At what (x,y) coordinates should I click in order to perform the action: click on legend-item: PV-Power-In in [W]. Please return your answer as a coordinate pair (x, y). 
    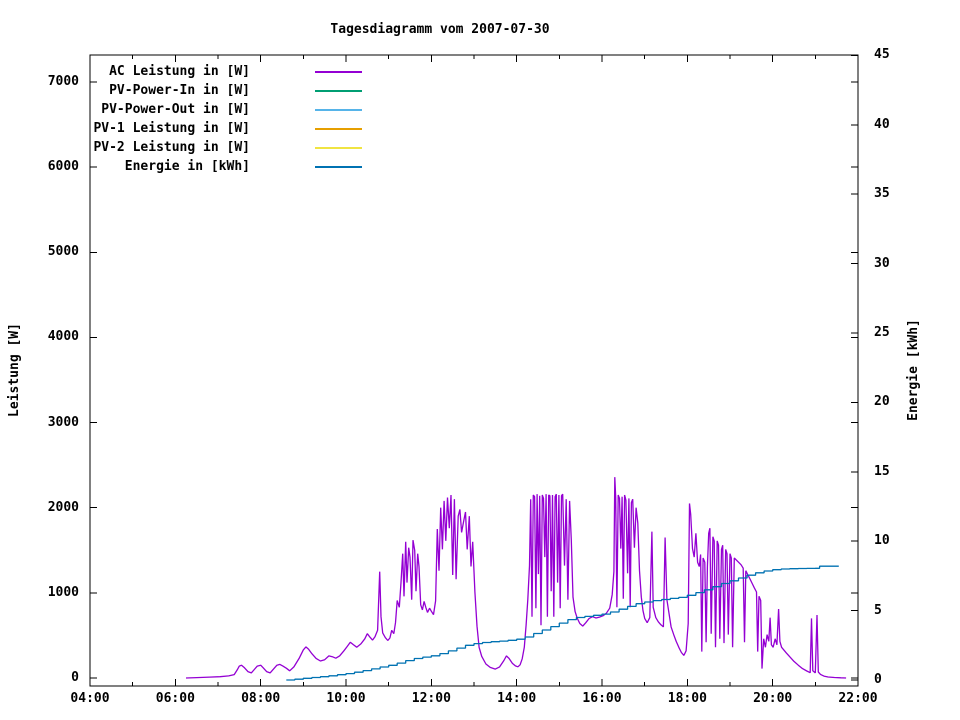
    Looking at the image, I should click on (480, 91).